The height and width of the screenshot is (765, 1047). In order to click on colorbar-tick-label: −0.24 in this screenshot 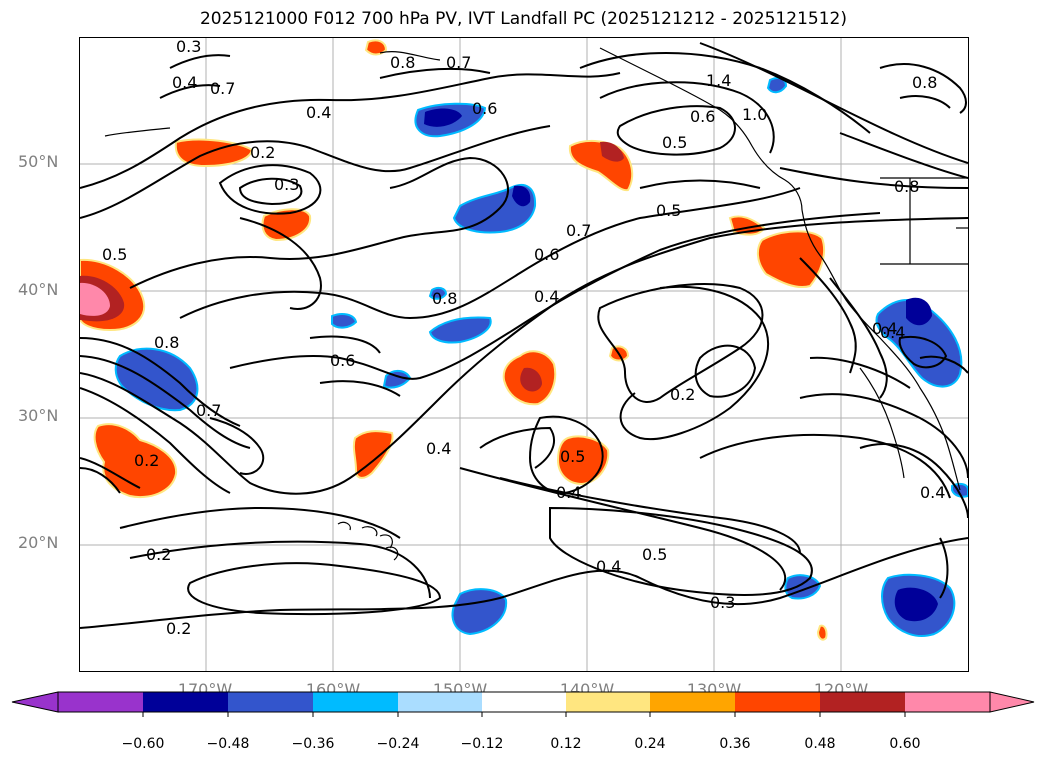, I will do `click(398, 744)`.